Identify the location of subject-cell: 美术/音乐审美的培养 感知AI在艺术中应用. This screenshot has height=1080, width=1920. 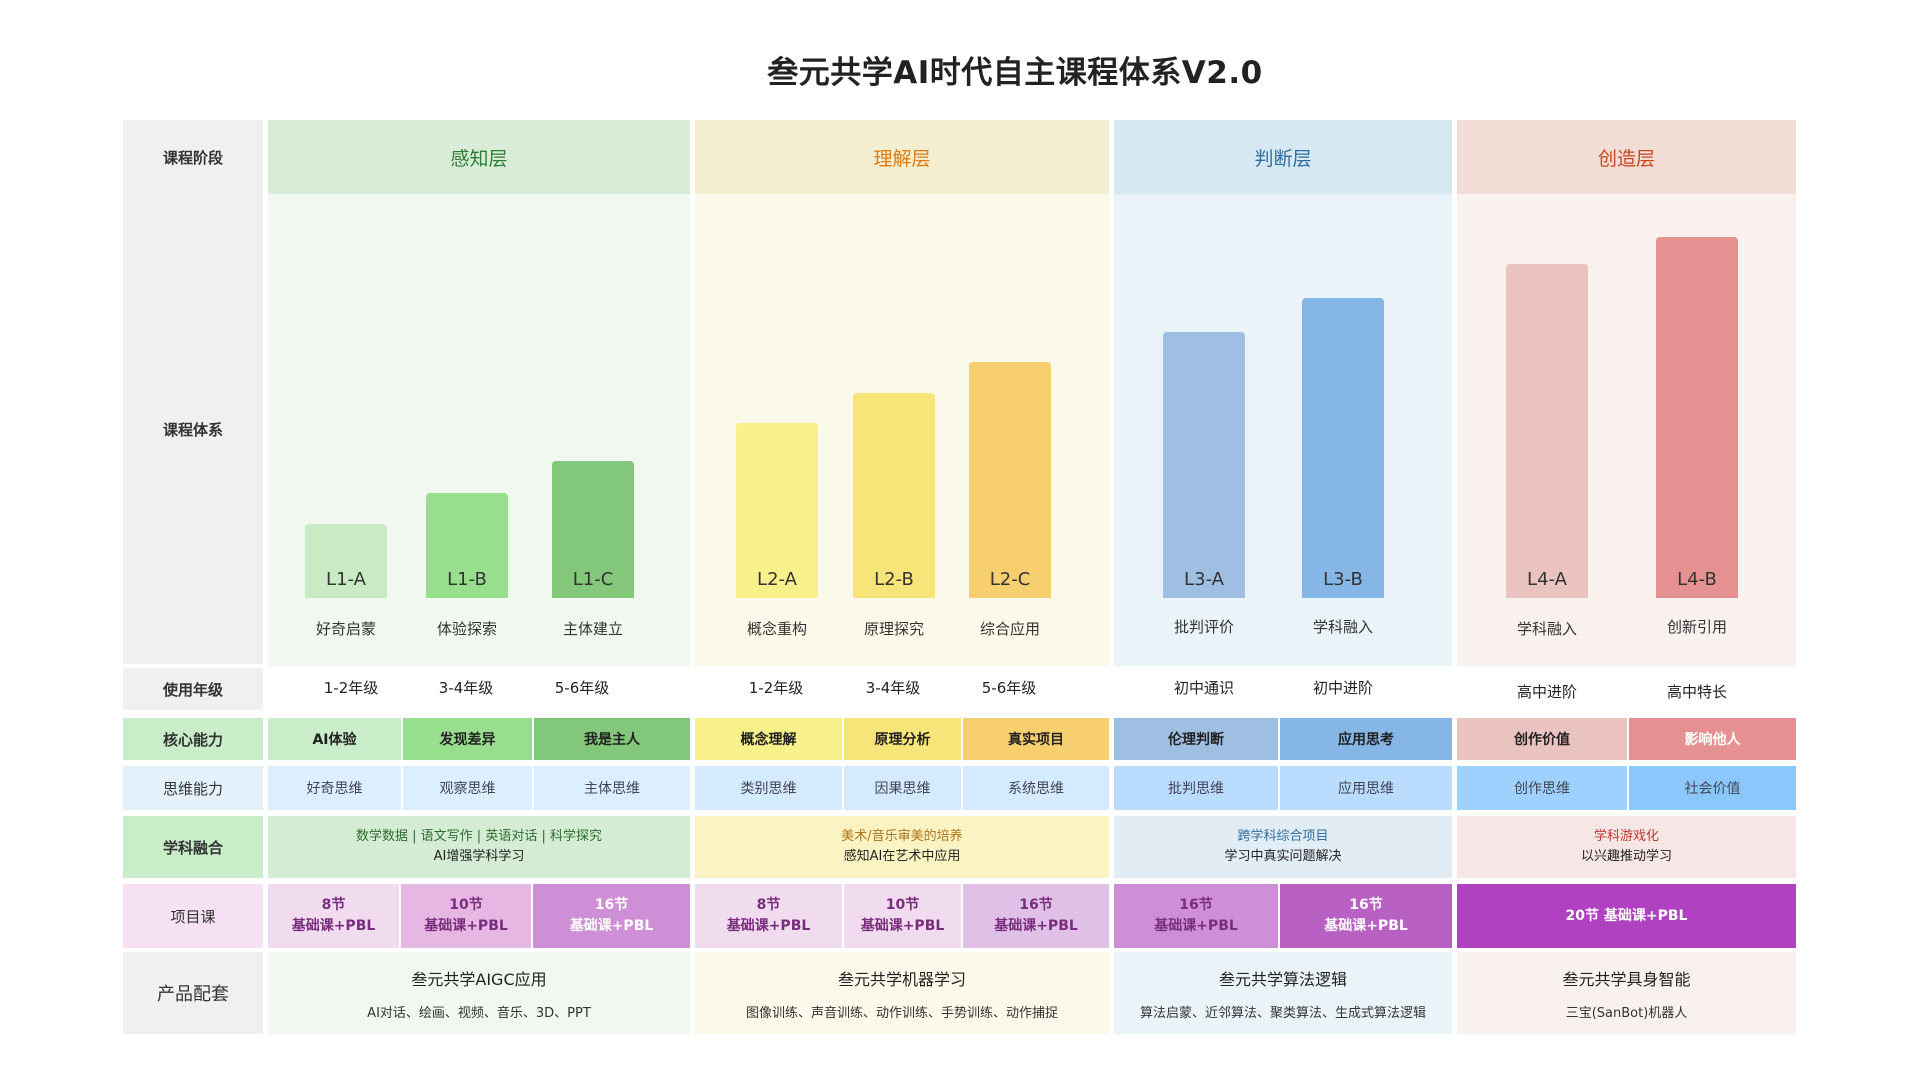
(902, 847).